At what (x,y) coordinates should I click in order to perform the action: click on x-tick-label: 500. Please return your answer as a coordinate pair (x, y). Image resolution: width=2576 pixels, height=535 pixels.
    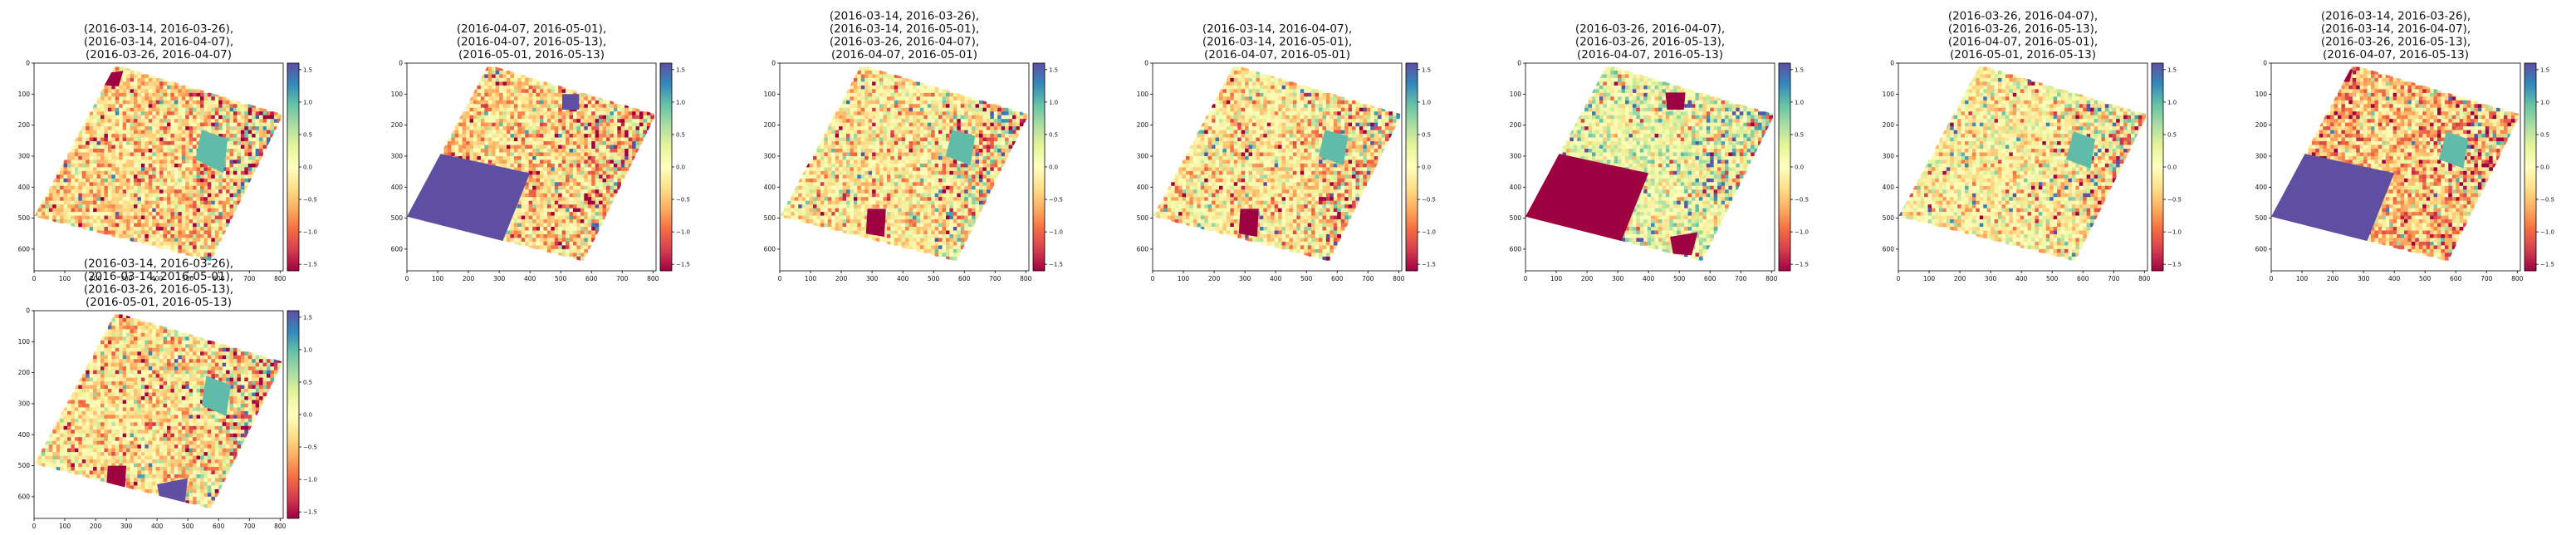
    Looking at the image, I should click on (2425, 278).